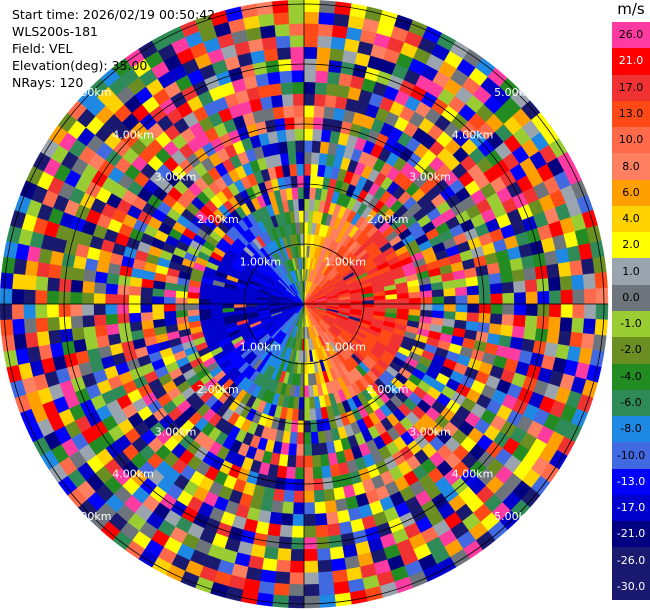 The width and height of the screenshot is (650, 610). Describe the element at coordinates (631, 402) in the screenshot. I see `colorbar-tick-label: -6.0` at that location.